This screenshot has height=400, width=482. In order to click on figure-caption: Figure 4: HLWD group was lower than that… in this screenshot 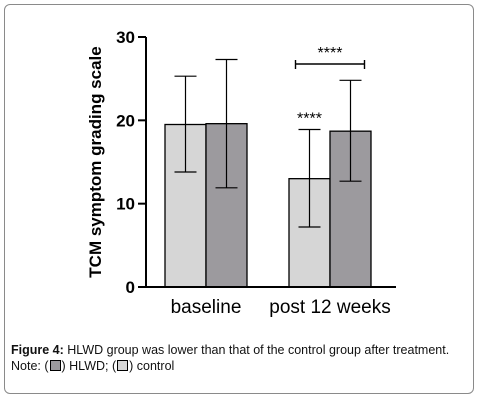, I will do `click(241, 358)`.